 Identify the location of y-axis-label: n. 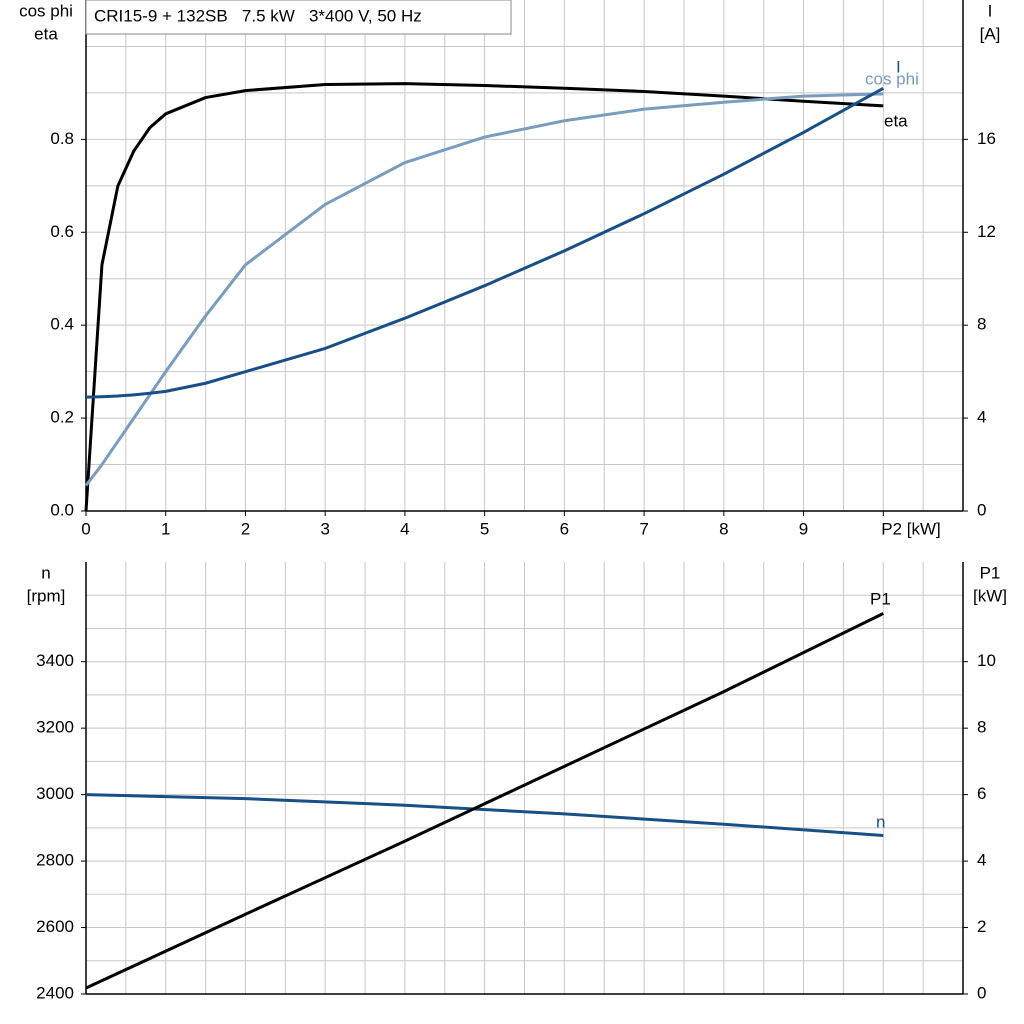
(45, 572).